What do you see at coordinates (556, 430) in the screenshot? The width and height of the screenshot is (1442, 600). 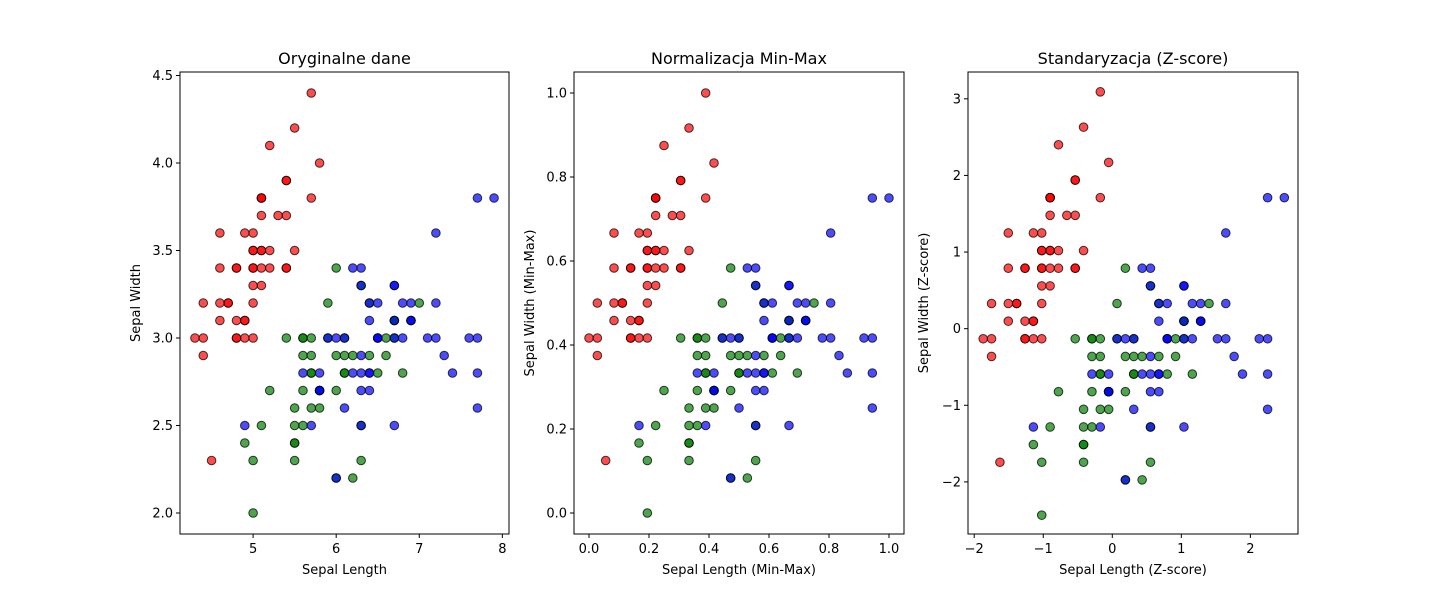 I see `y-tick-label: 0.2` at bounding box center [556, 430].